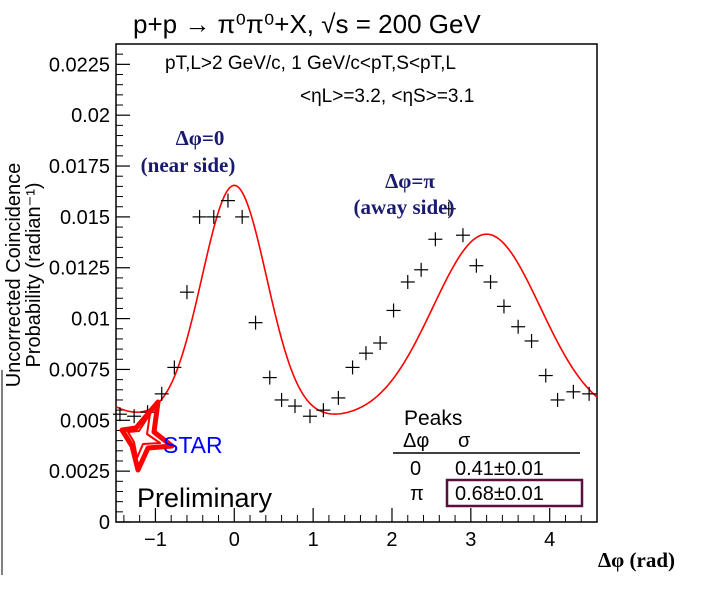 The width and height of the screenshot is (703, 615). What do you see at coordinates (415, 469) in the screenshot?
I see `peaks-table-row1-dphi: 0` at bounding box center [415, 469].